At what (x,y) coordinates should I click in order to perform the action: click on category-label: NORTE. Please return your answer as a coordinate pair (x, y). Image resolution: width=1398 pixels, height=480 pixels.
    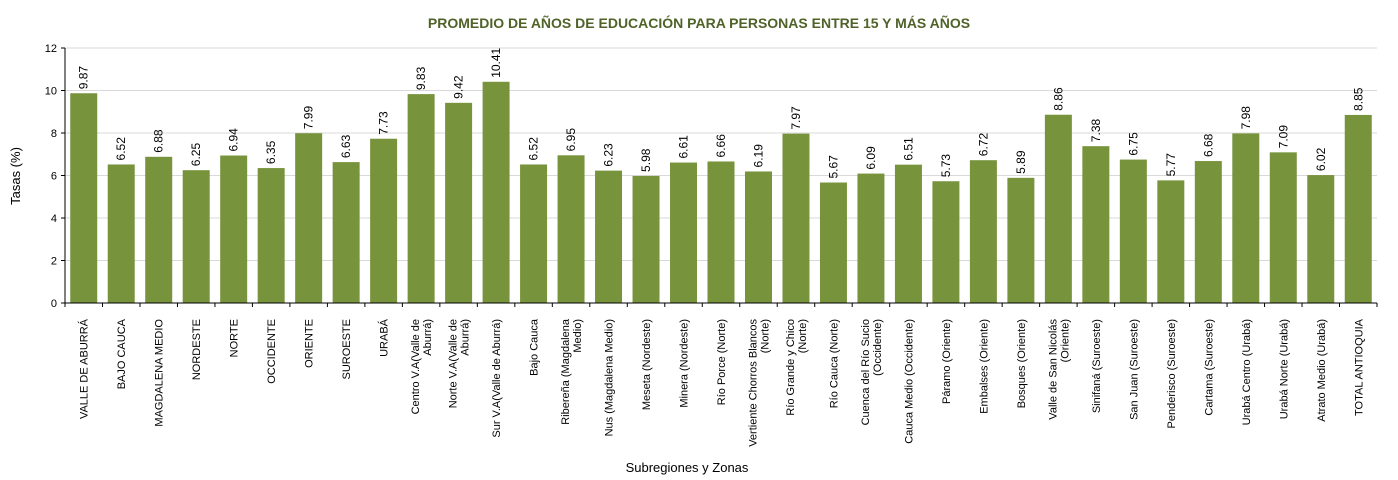
    Looking at the image, I should click on (235, 338).